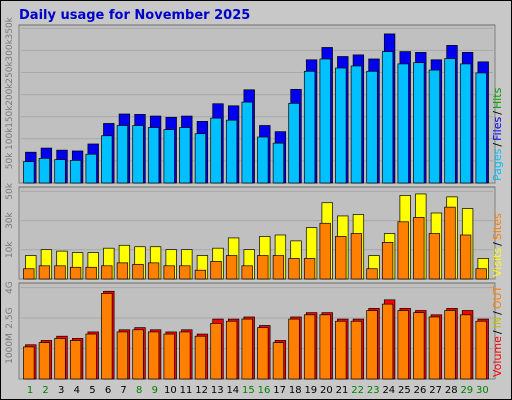  I want to click on day-label: 29, so click(466, 390).